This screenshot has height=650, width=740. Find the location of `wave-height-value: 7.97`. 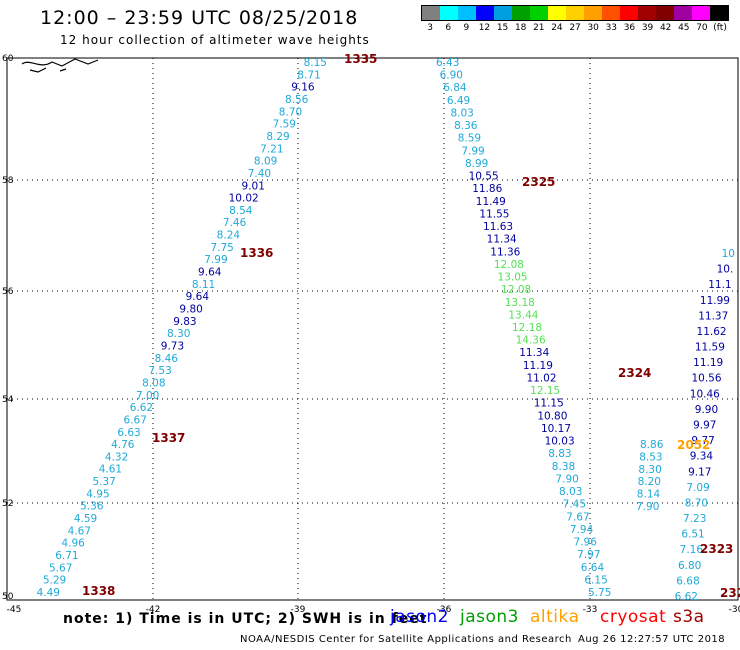

wave-height-value: 7.97 is located at coordinates (588, 555).